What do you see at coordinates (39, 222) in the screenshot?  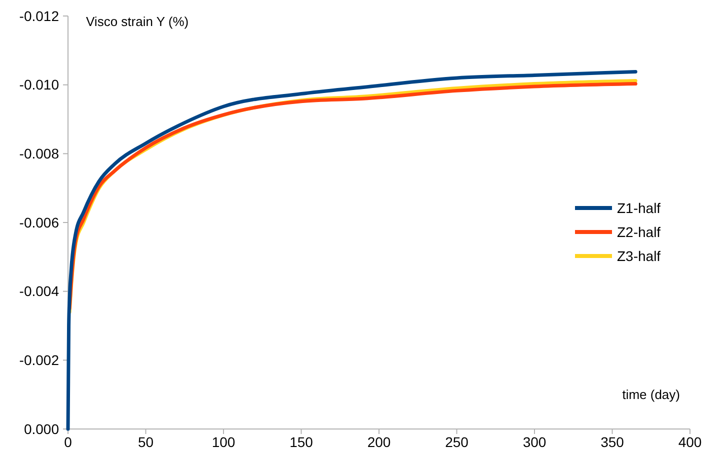 I see `y-tick-label: -0.006` at bounding box center [39, 222].